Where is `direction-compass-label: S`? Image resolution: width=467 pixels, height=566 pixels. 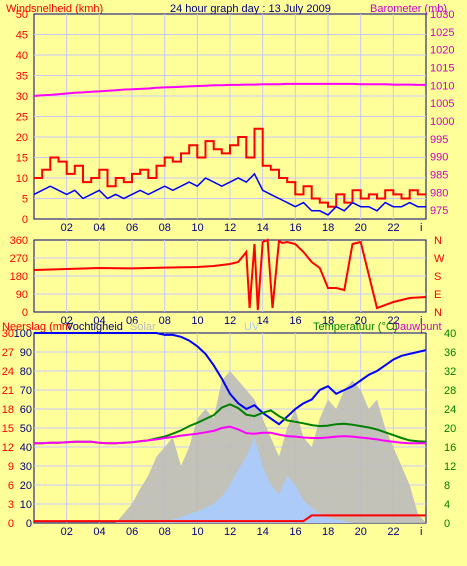 direction-compass-label: S is located at coordinates (437, 277).